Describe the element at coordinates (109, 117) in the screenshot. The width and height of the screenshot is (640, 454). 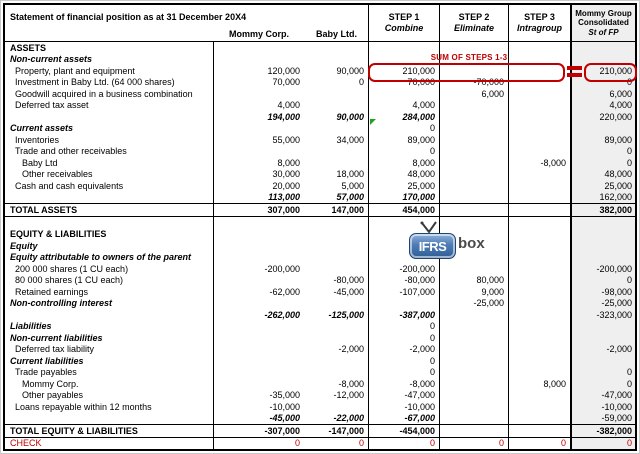
I see `row-label-cell` at that location.